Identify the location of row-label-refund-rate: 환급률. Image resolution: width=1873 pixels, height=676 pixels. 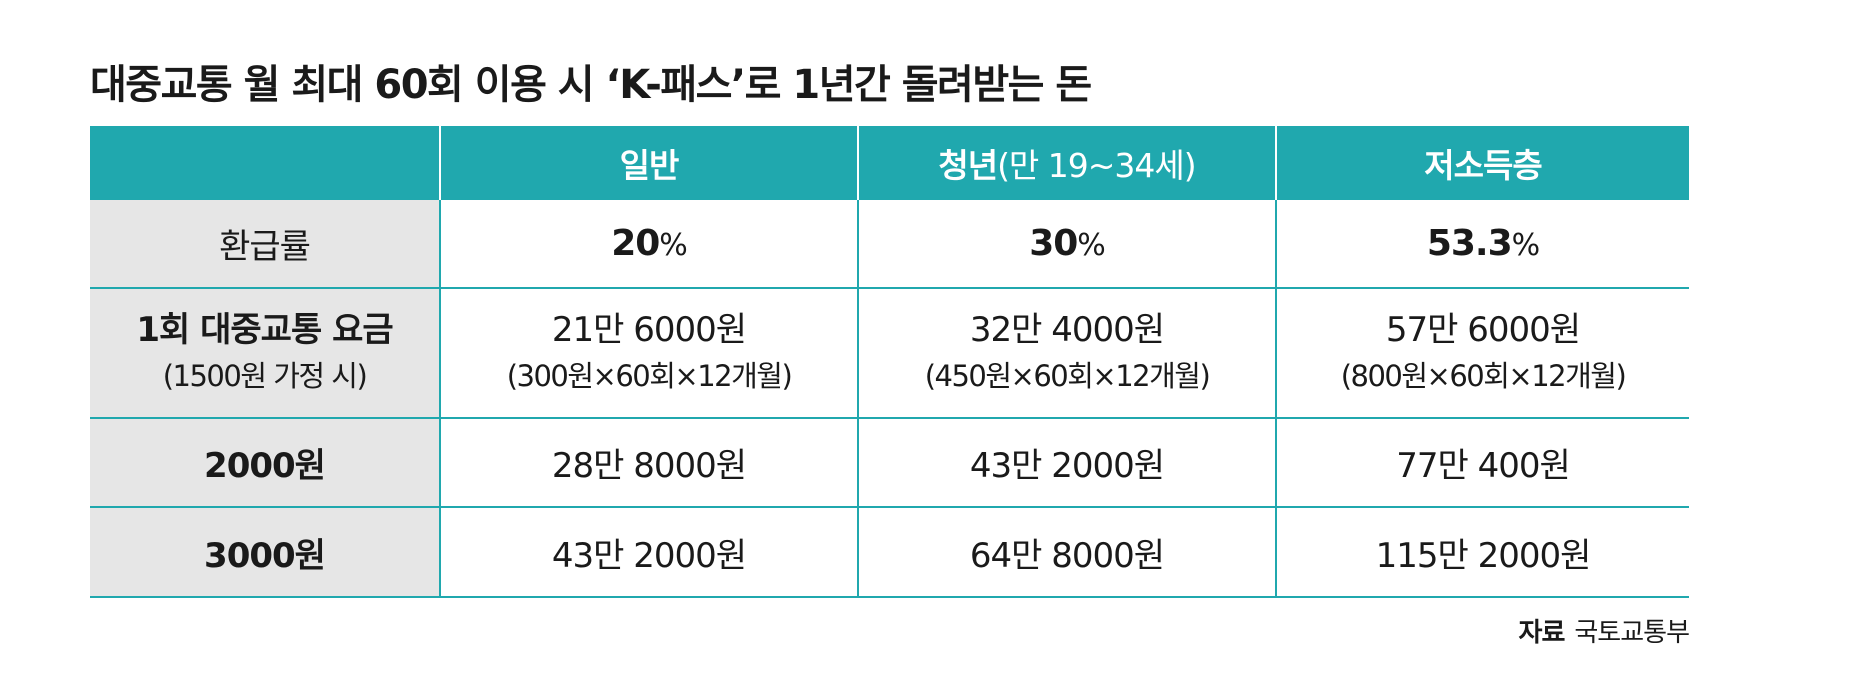
(265, 244).